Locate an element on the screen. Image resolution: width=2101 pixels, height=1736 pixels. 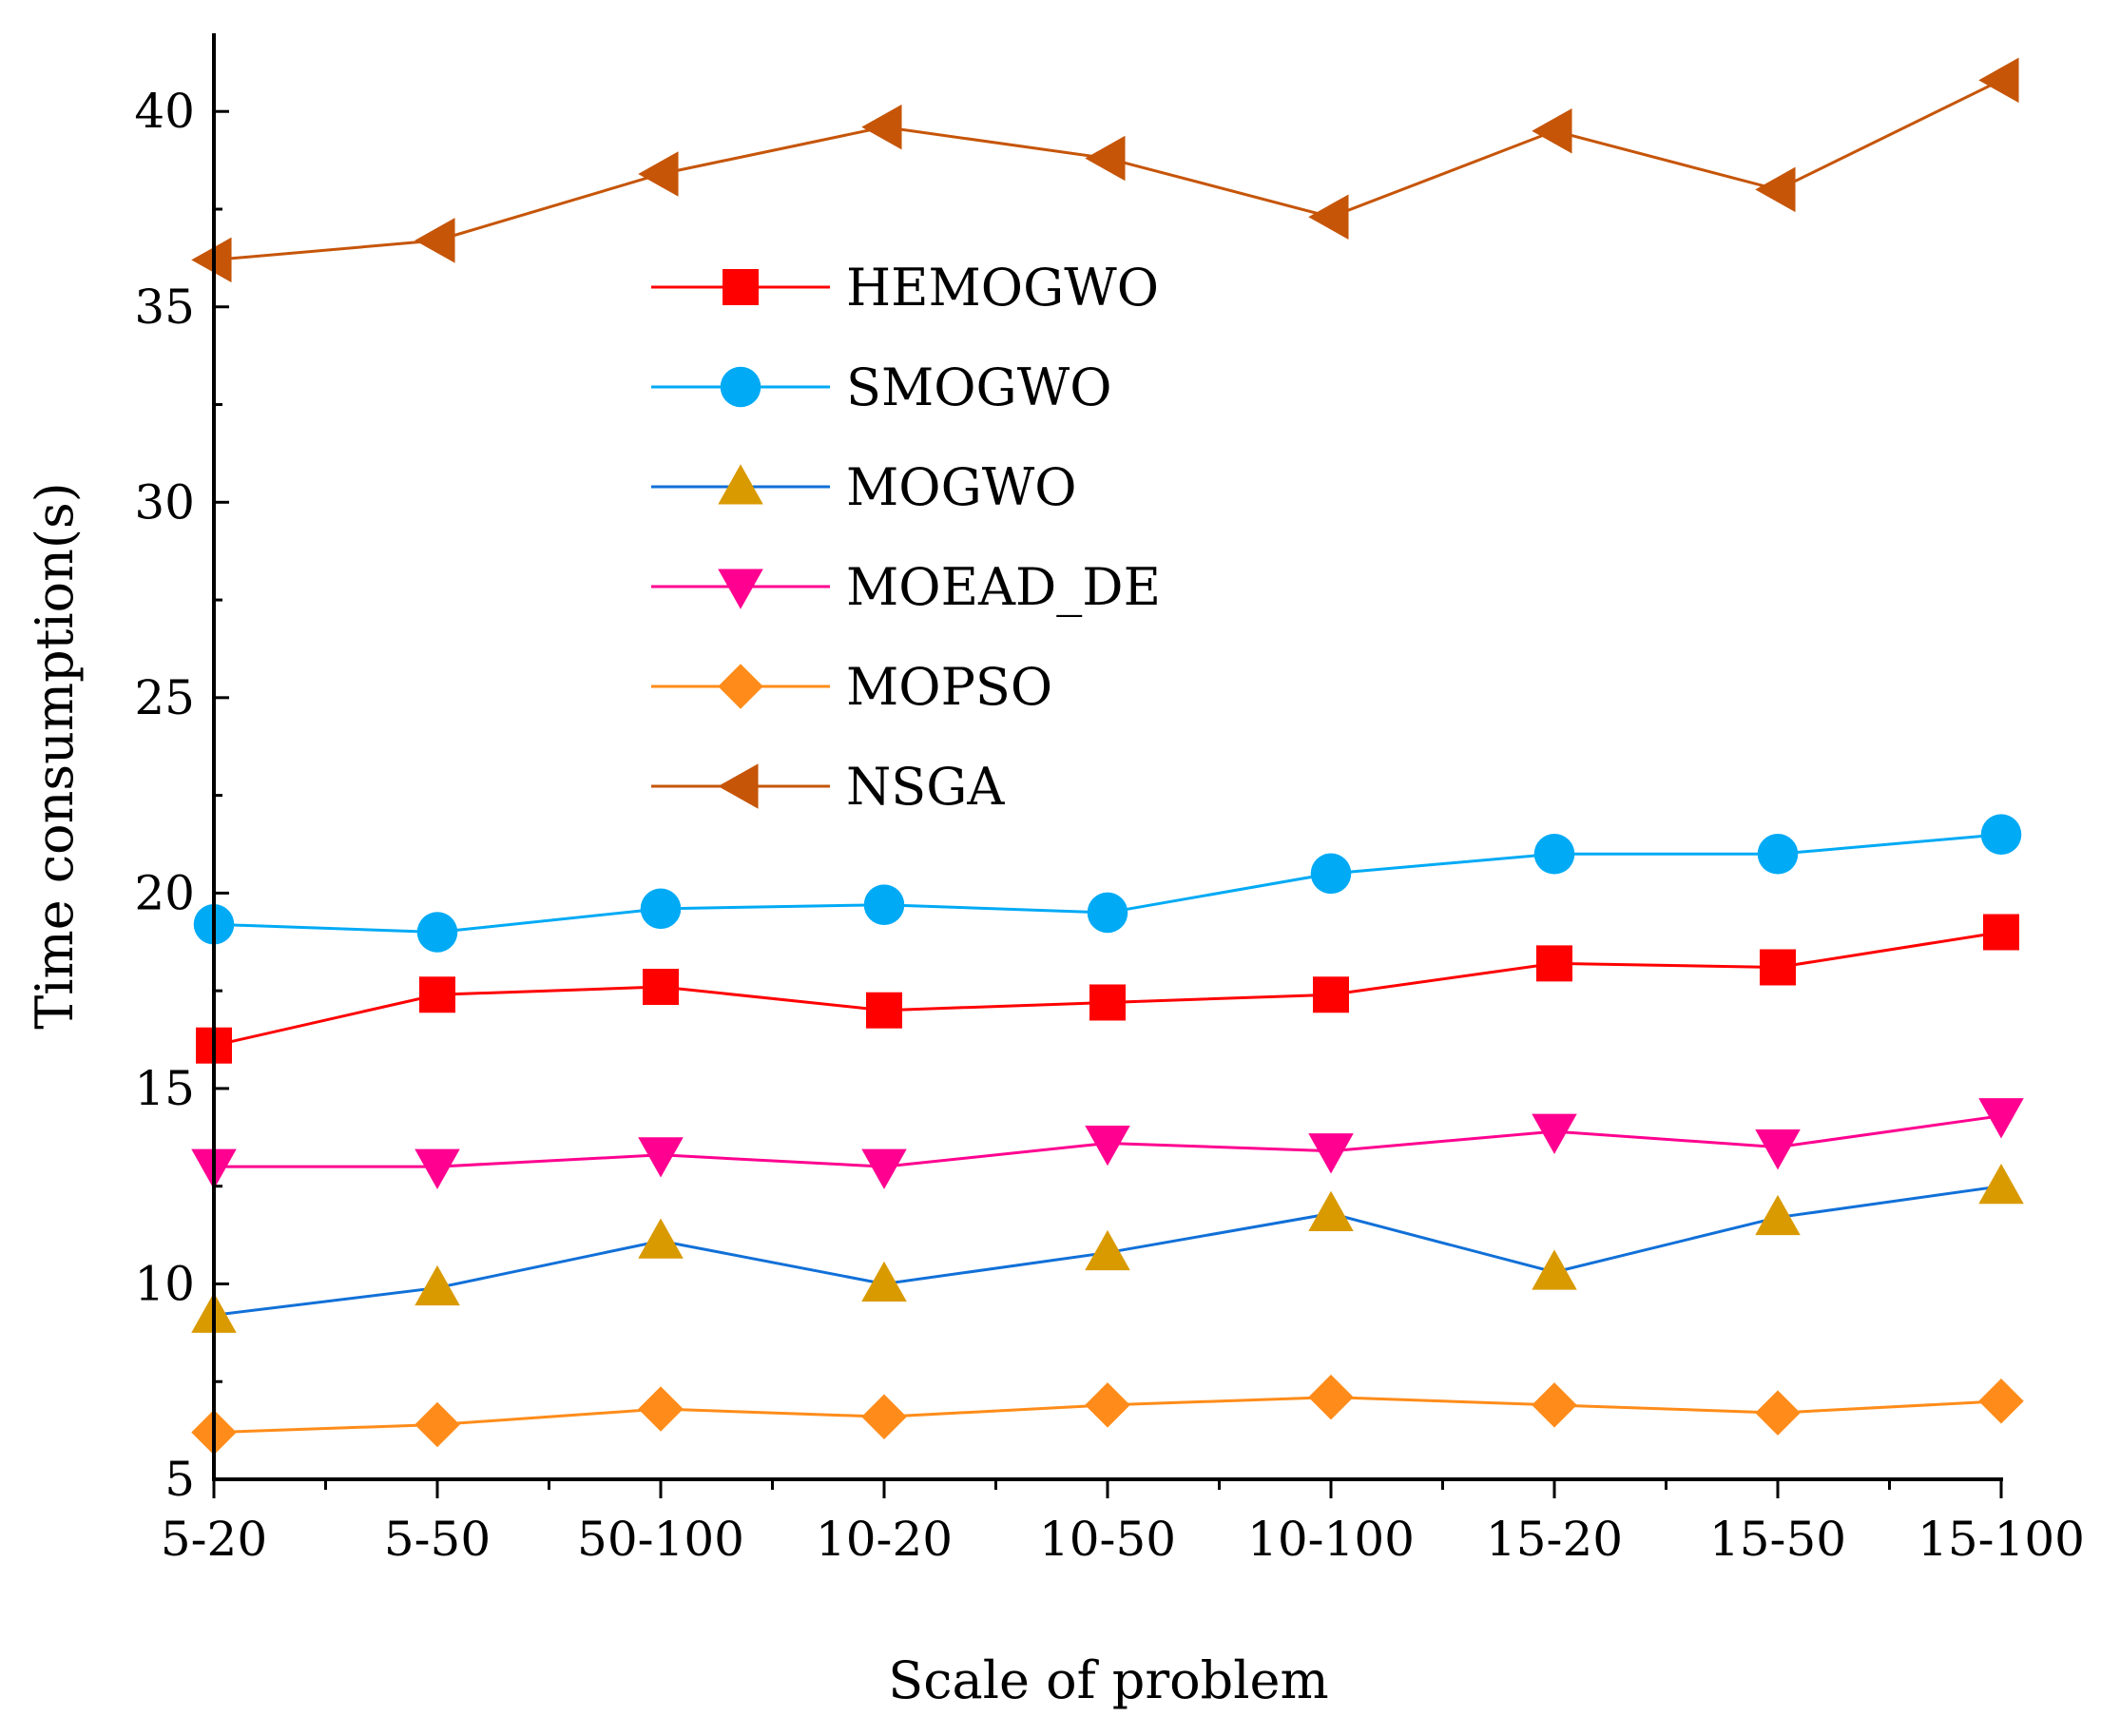
legend-marker-nsga is located at coordinates (738, 786).